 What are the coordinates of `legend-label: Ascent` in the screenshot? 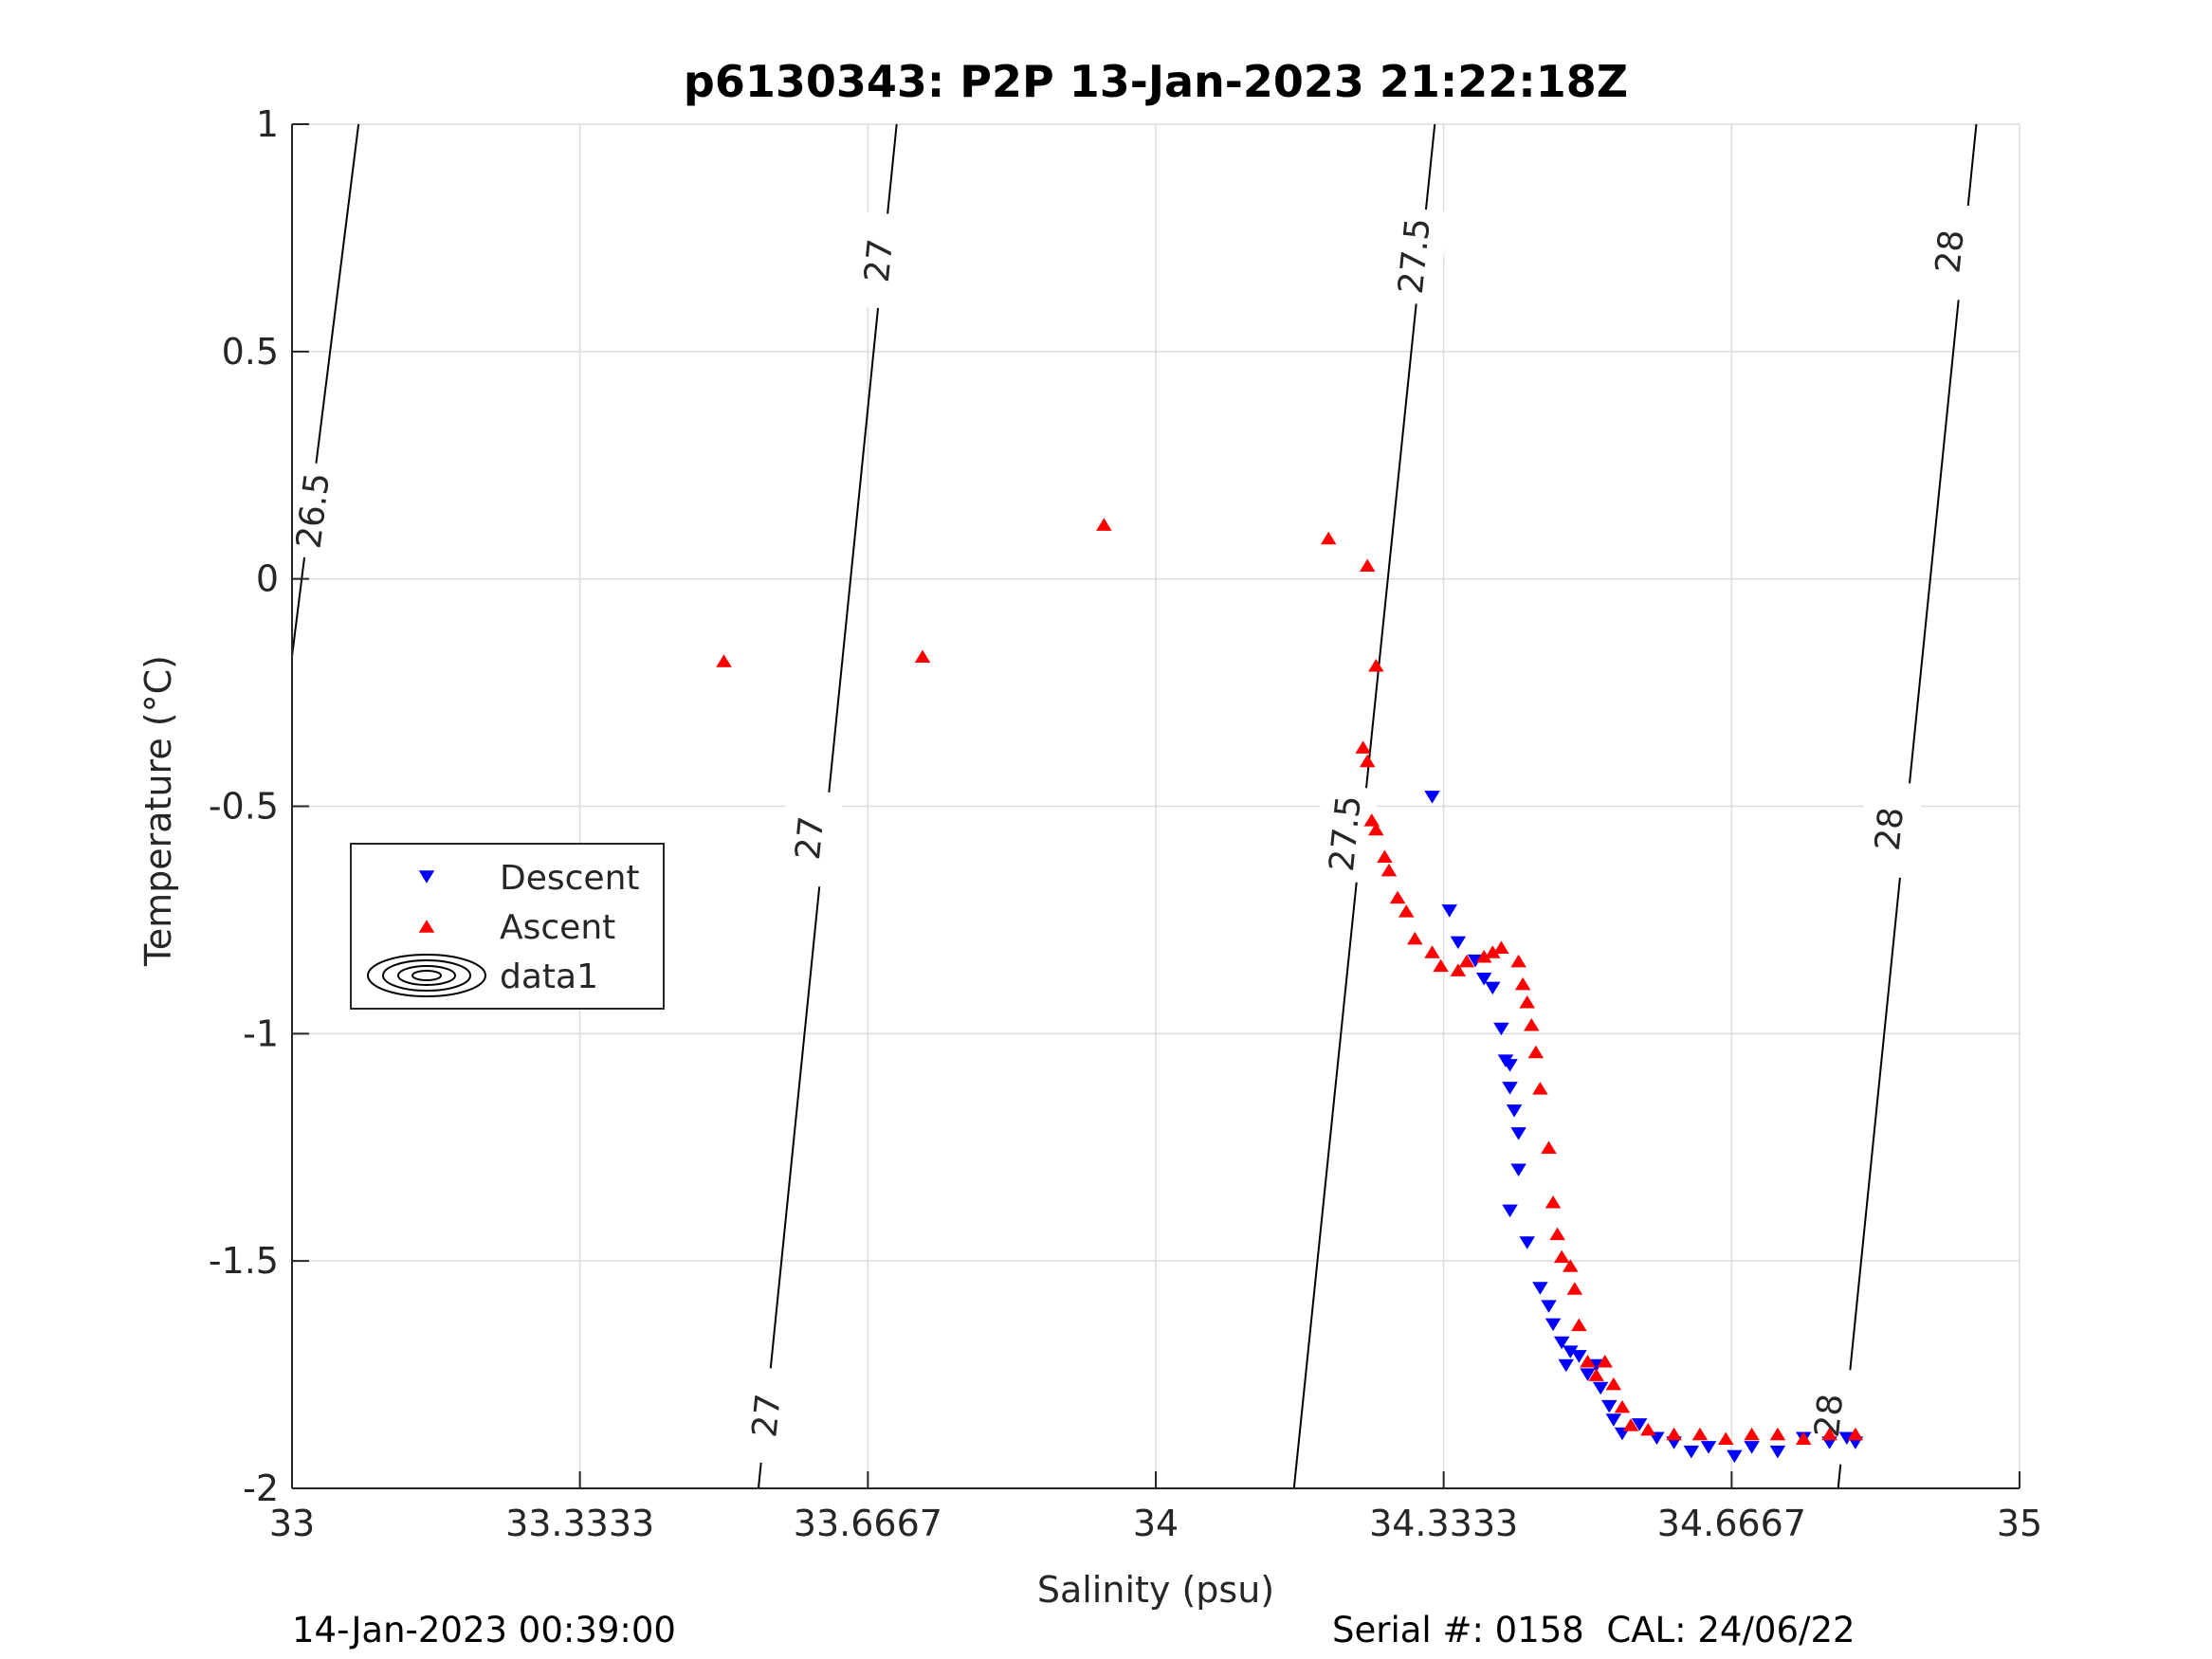 It's located at (557, 927).